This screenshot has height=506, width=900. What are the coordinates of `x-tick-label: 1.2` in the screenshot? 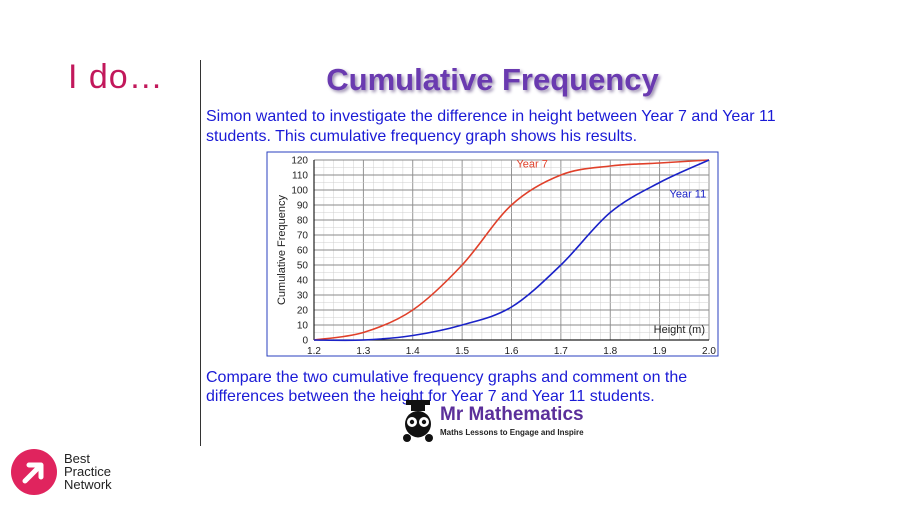 It's located at (314, 351).